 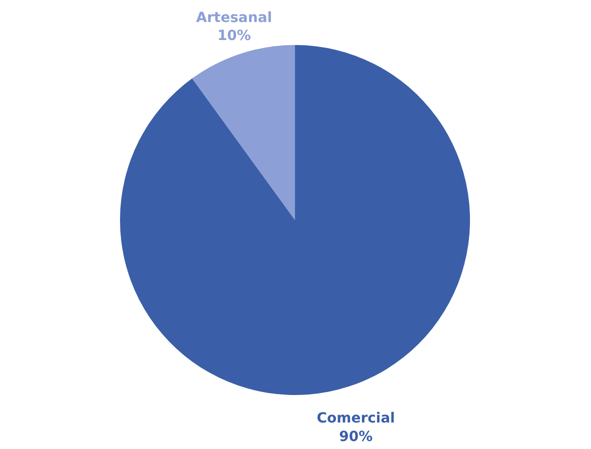 I want to click on pie-slice, so click(x=243, y=132).